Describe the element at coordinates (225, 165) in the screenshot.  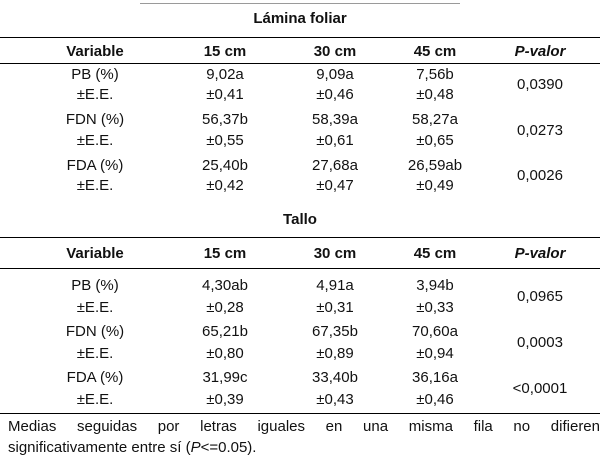
I see `value-15cm: 25,40b` at that location.